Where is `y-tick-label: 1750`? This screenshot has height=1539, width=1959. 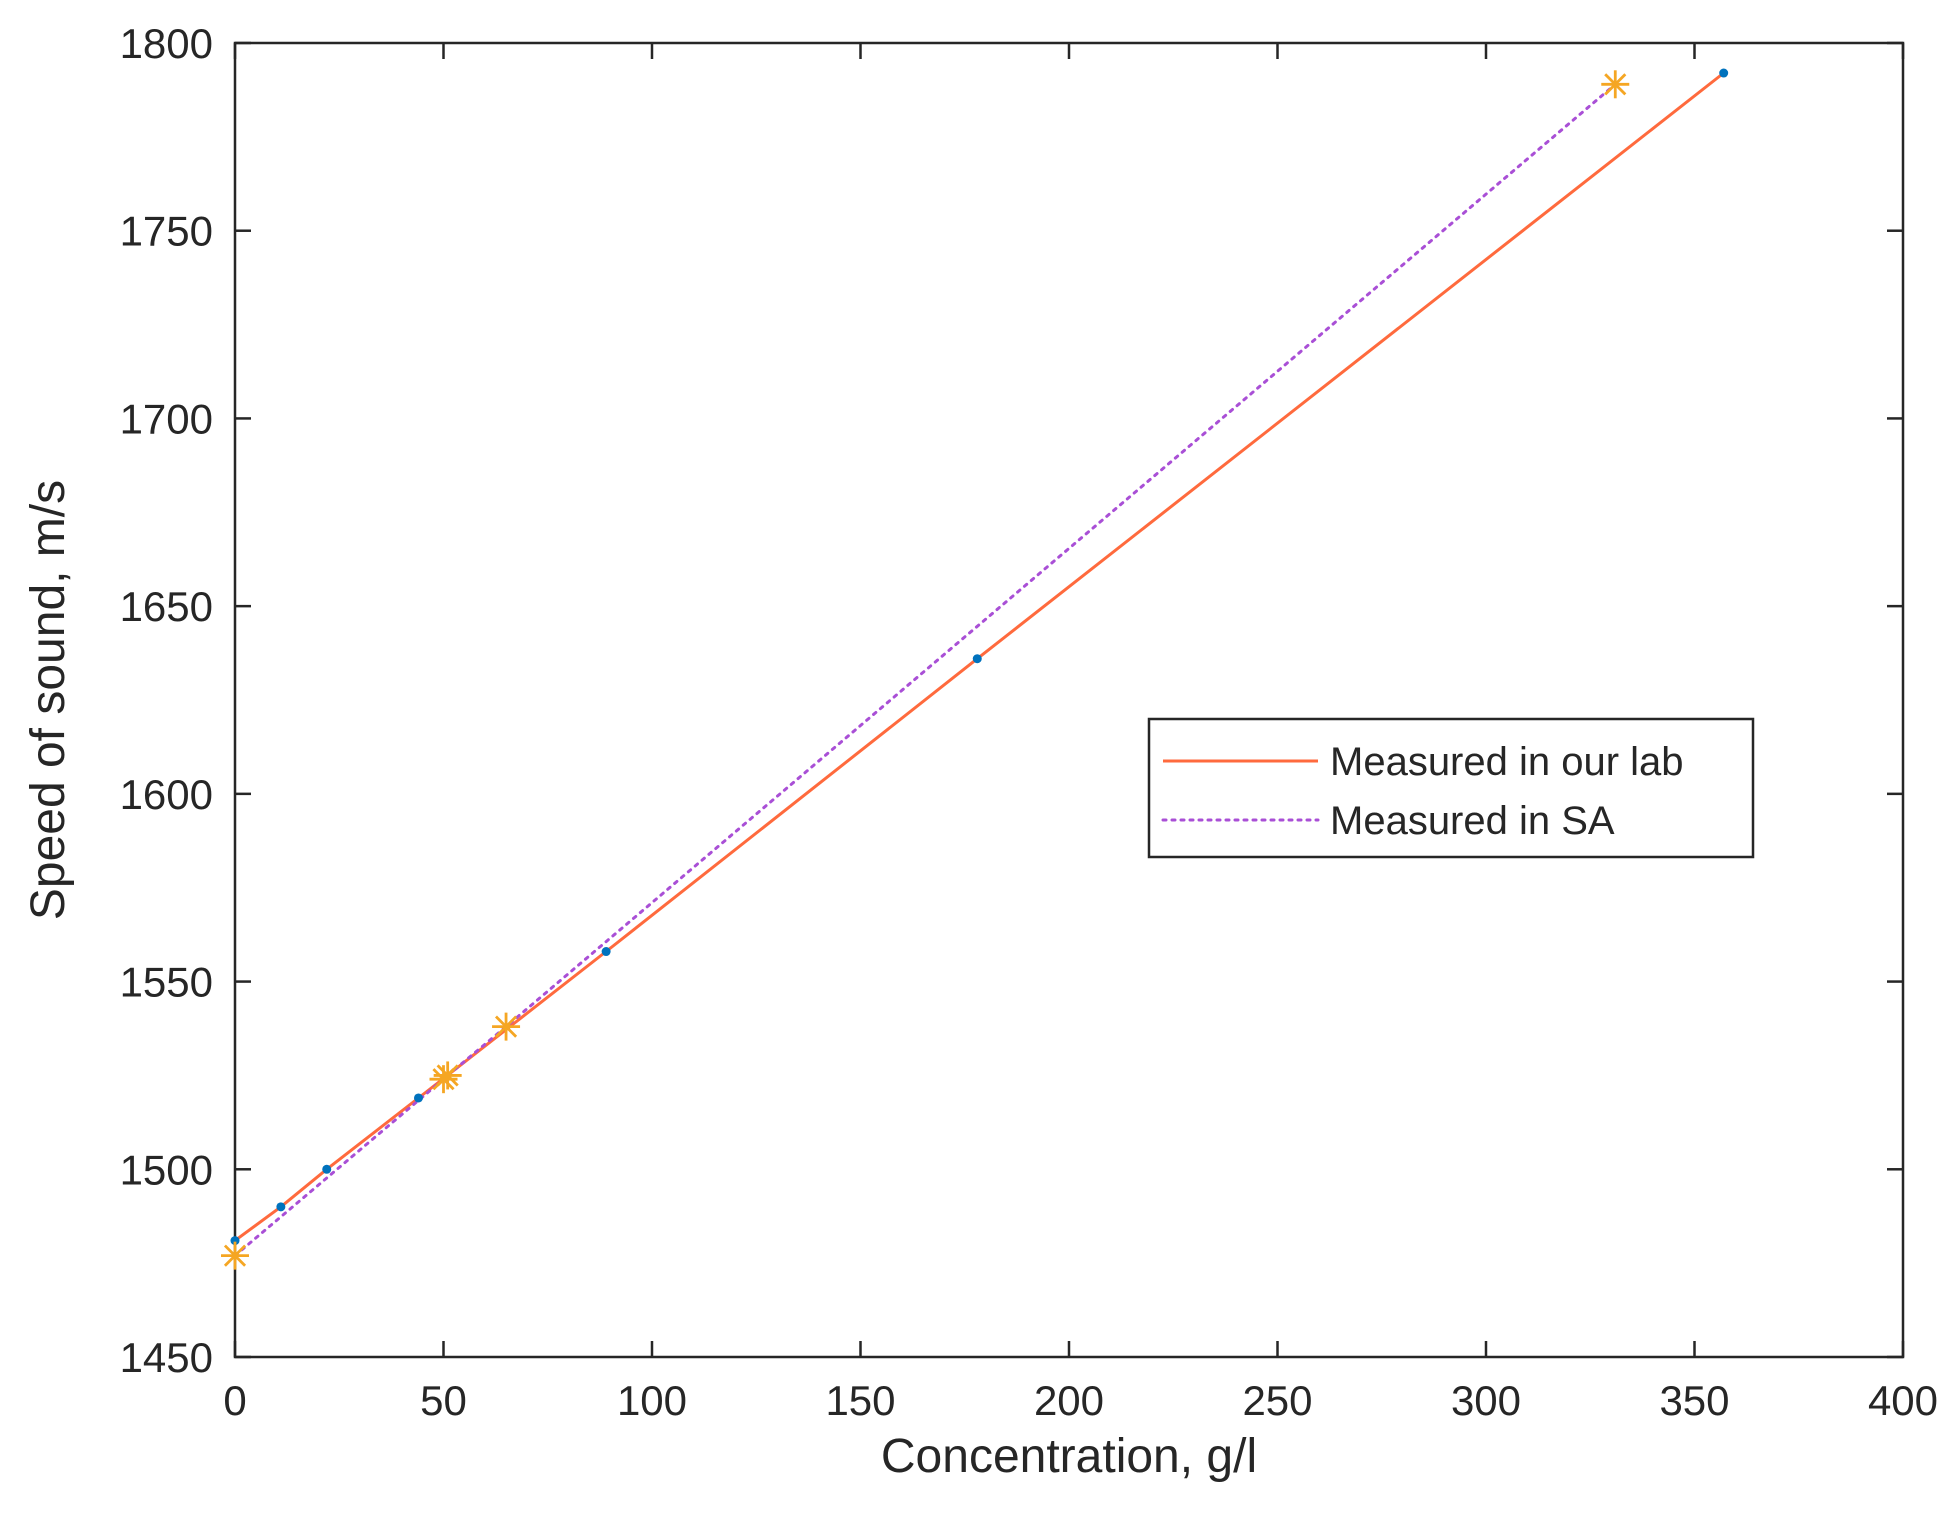
y-tick-label: 1750 is located at coordinates (166, 231).